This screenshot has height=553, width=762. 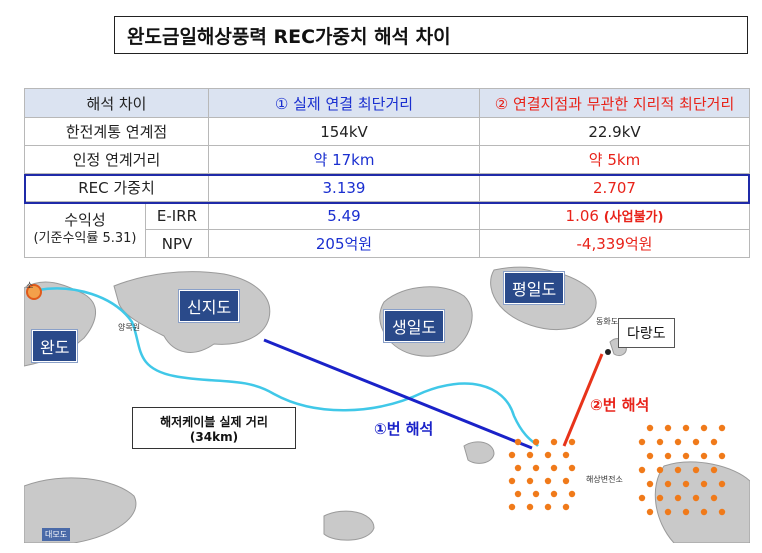 I want to click on interp1-line, so click(x=398, y=394).